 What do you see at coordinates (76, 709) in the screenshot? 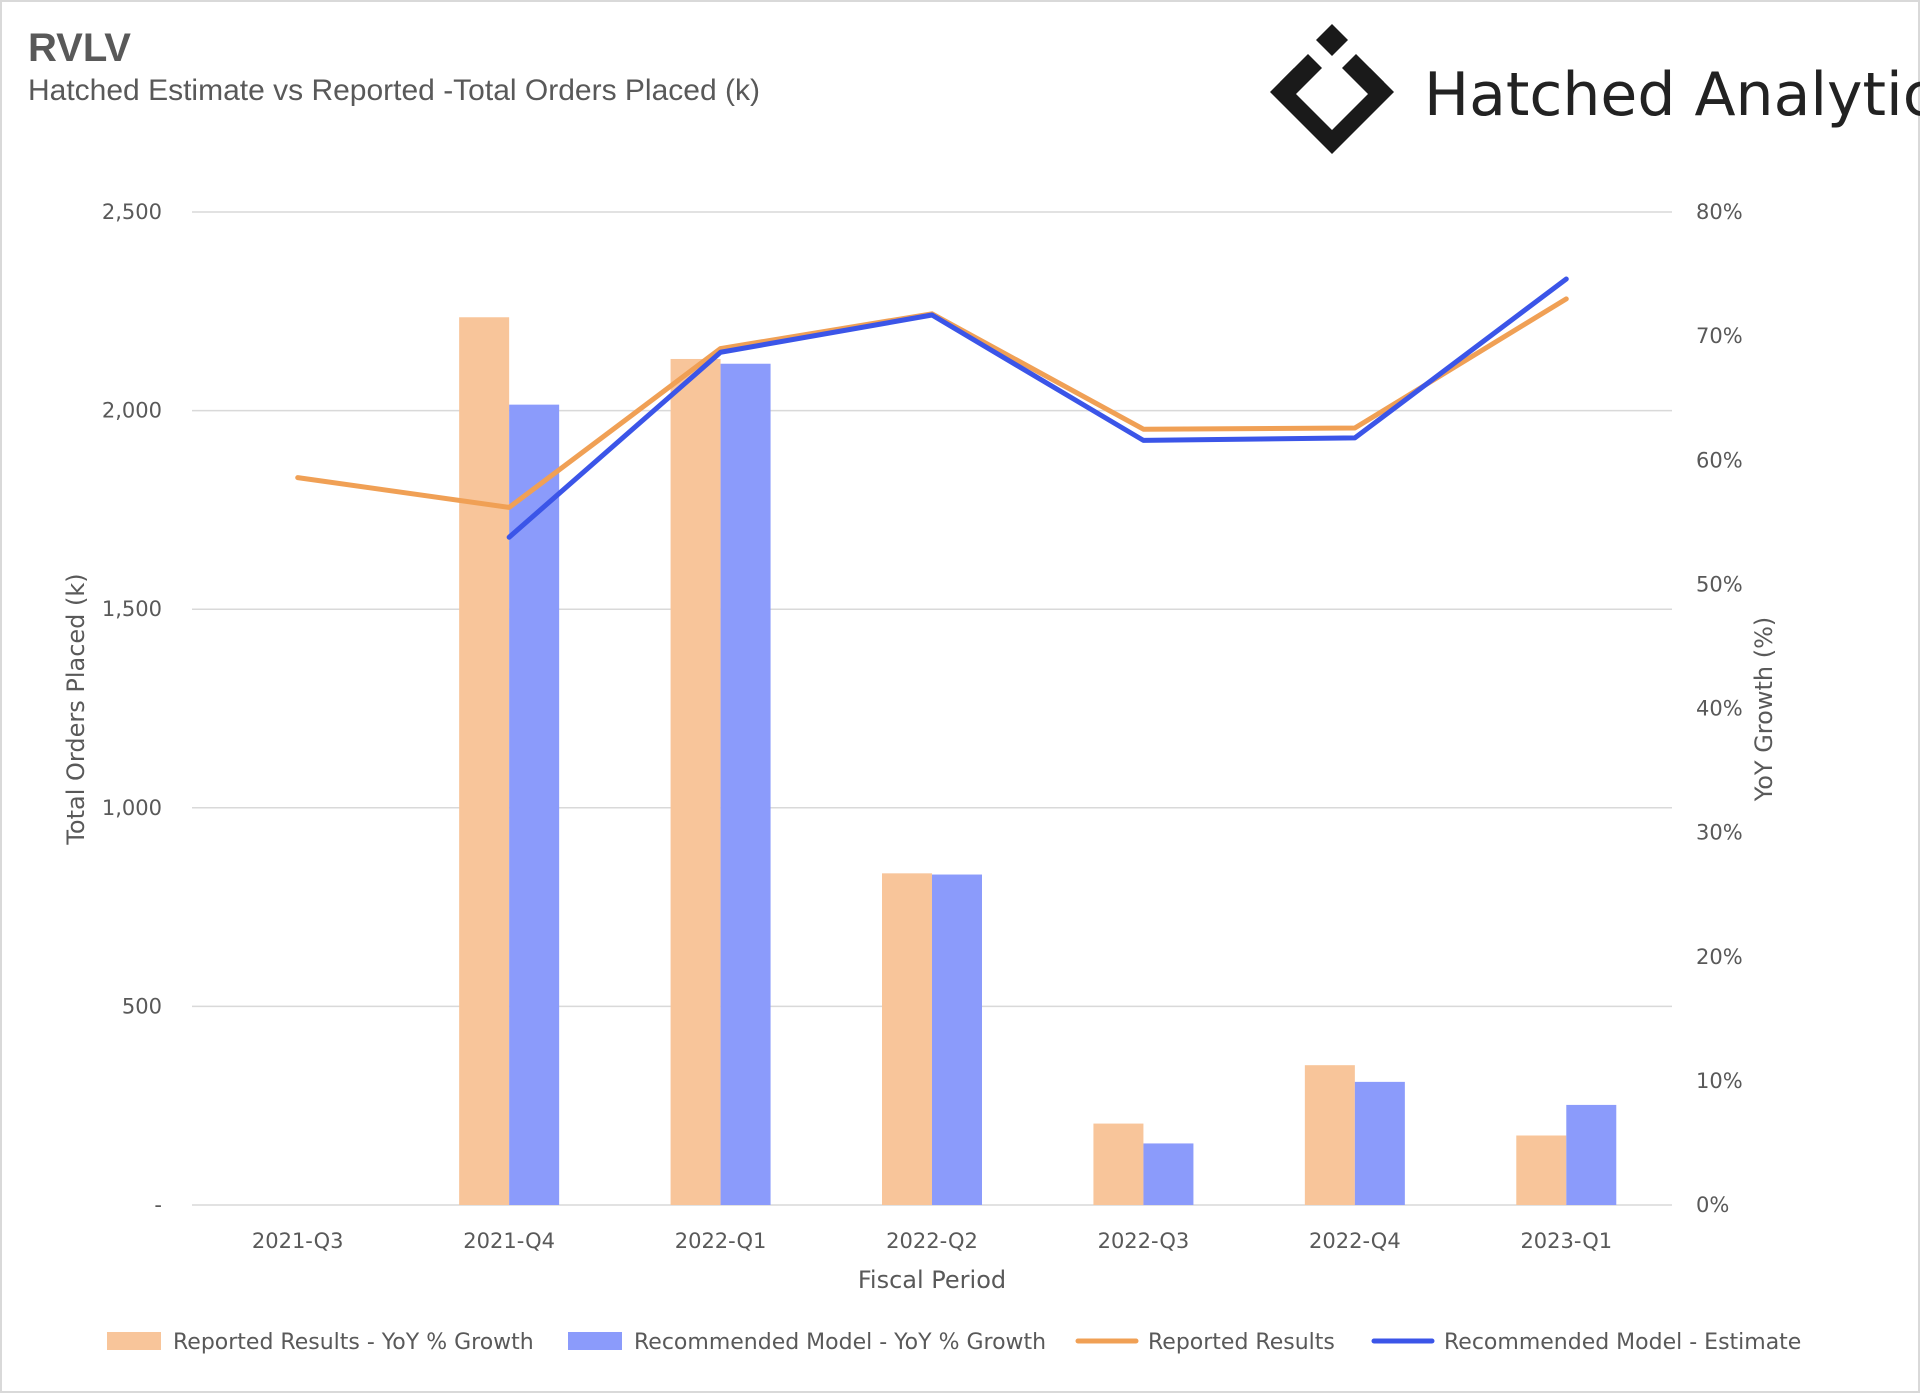
I see `y-axis-title: Total Orders Placed (k)` at bounding box center [76, 709].